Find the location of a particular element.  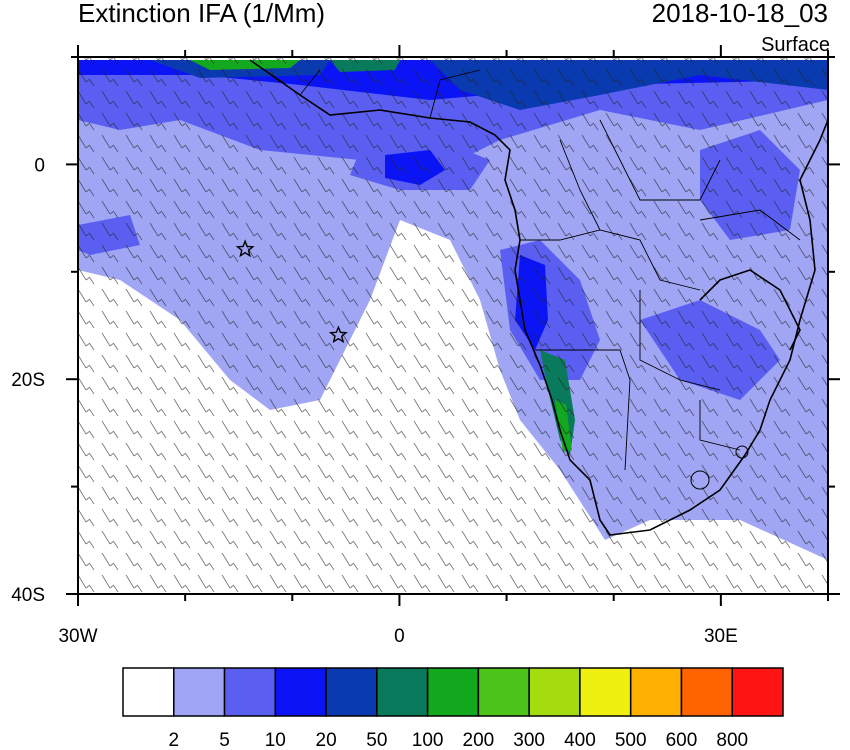

lesotho-outline is located at coordinates (700, 480).